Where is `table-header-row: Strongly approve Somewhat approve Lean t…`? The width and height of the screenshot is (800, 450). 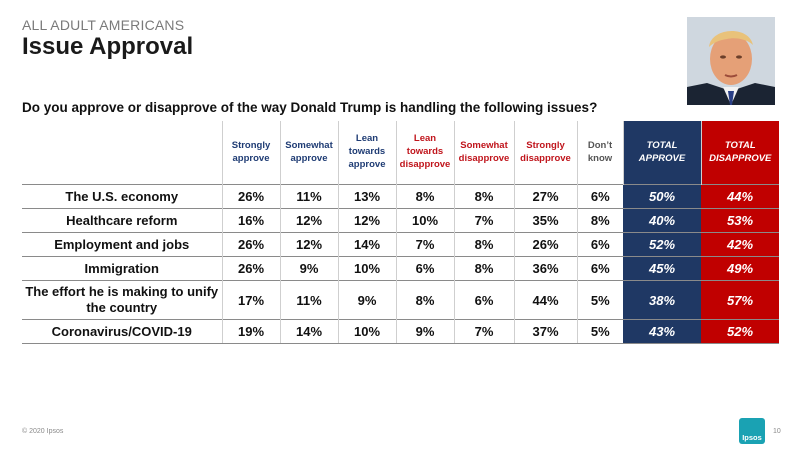
table-header-row: Strongly approve Somewhat approve Lean t… is located at coordinates (400, 153).